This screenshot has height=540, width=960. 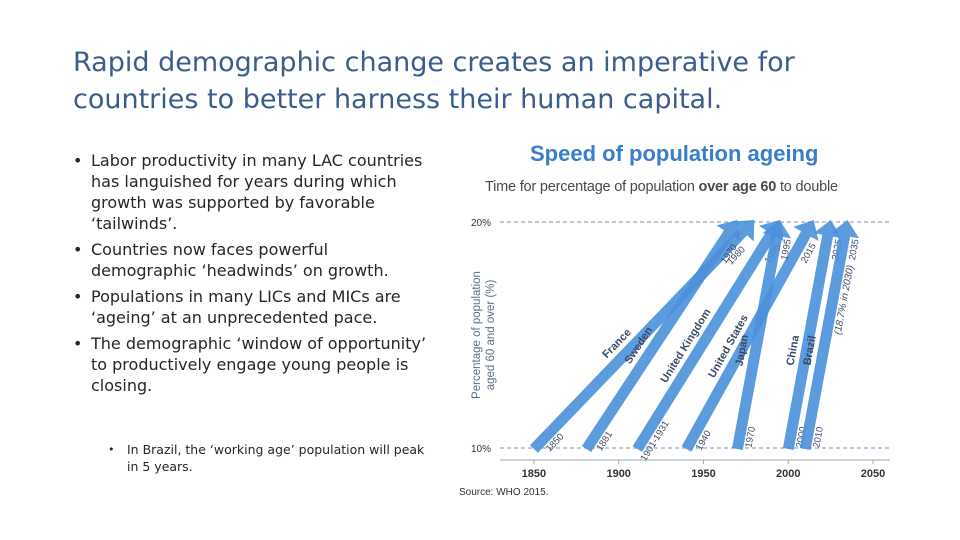 I want to click on arrow-united-states, so click(x=750, y=336).